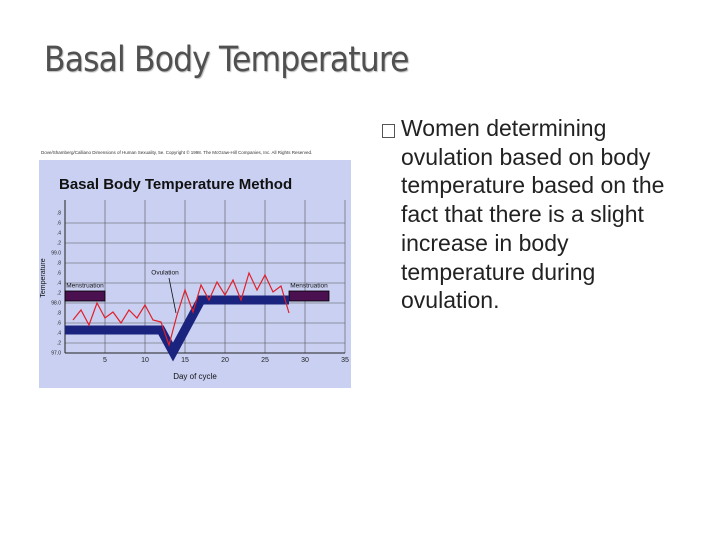  What do you see at coordinates (145, 360) in the screenshot?
I see `x-tick-label: 10` at bounding box center [145, 360].